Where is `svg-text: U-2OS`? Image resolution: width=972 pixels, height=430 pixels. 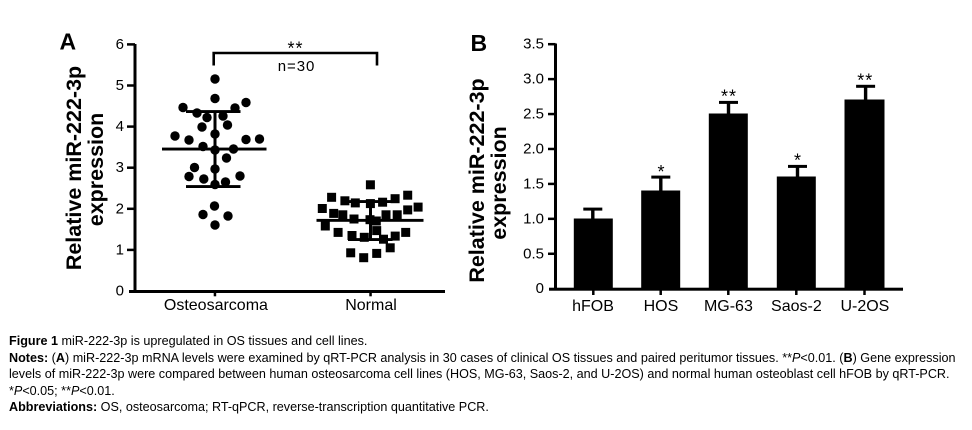 svg-text: U-2OS is located at coordinates (864, 306).